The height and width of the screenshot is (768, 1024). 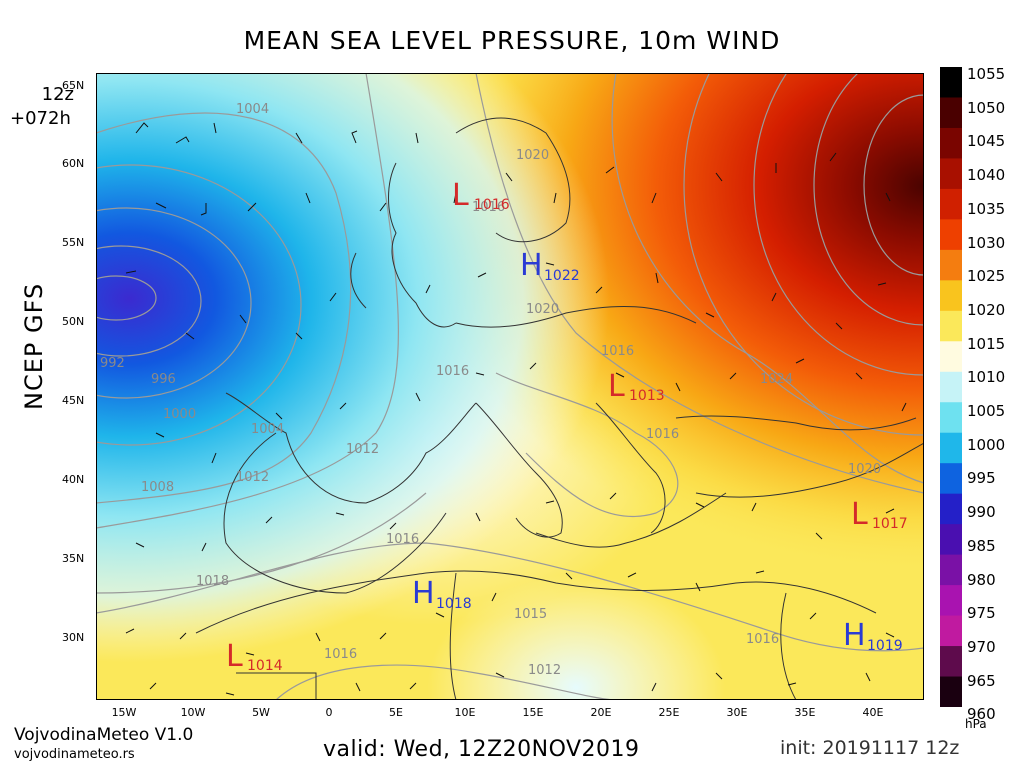 I want to click on colorbar-label: 980, so click(x=981, y=579).